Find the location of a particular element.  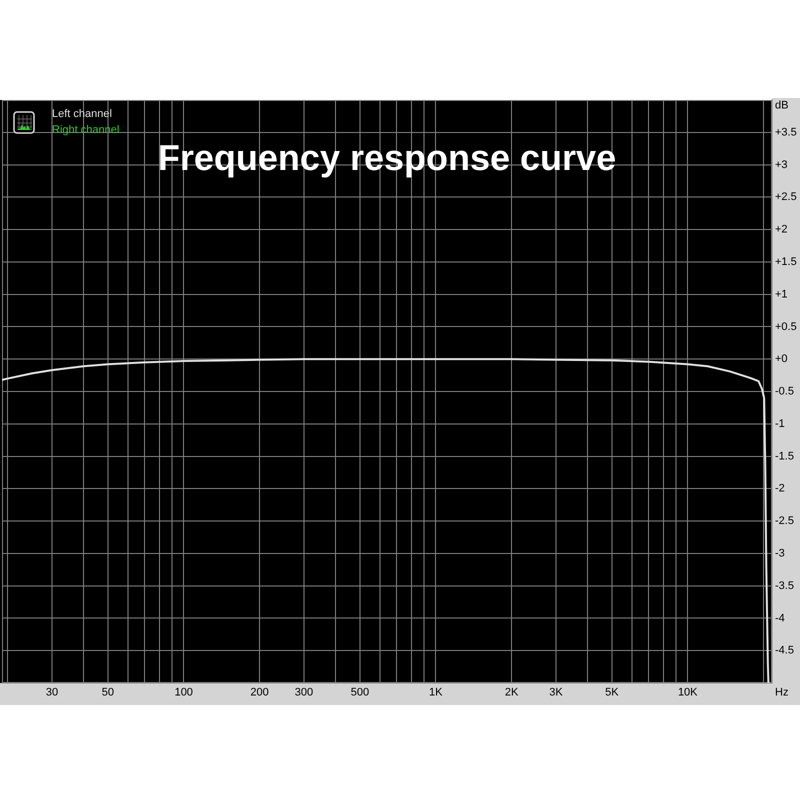

y-tick-label: -4 is located at coordinates (780, 618).